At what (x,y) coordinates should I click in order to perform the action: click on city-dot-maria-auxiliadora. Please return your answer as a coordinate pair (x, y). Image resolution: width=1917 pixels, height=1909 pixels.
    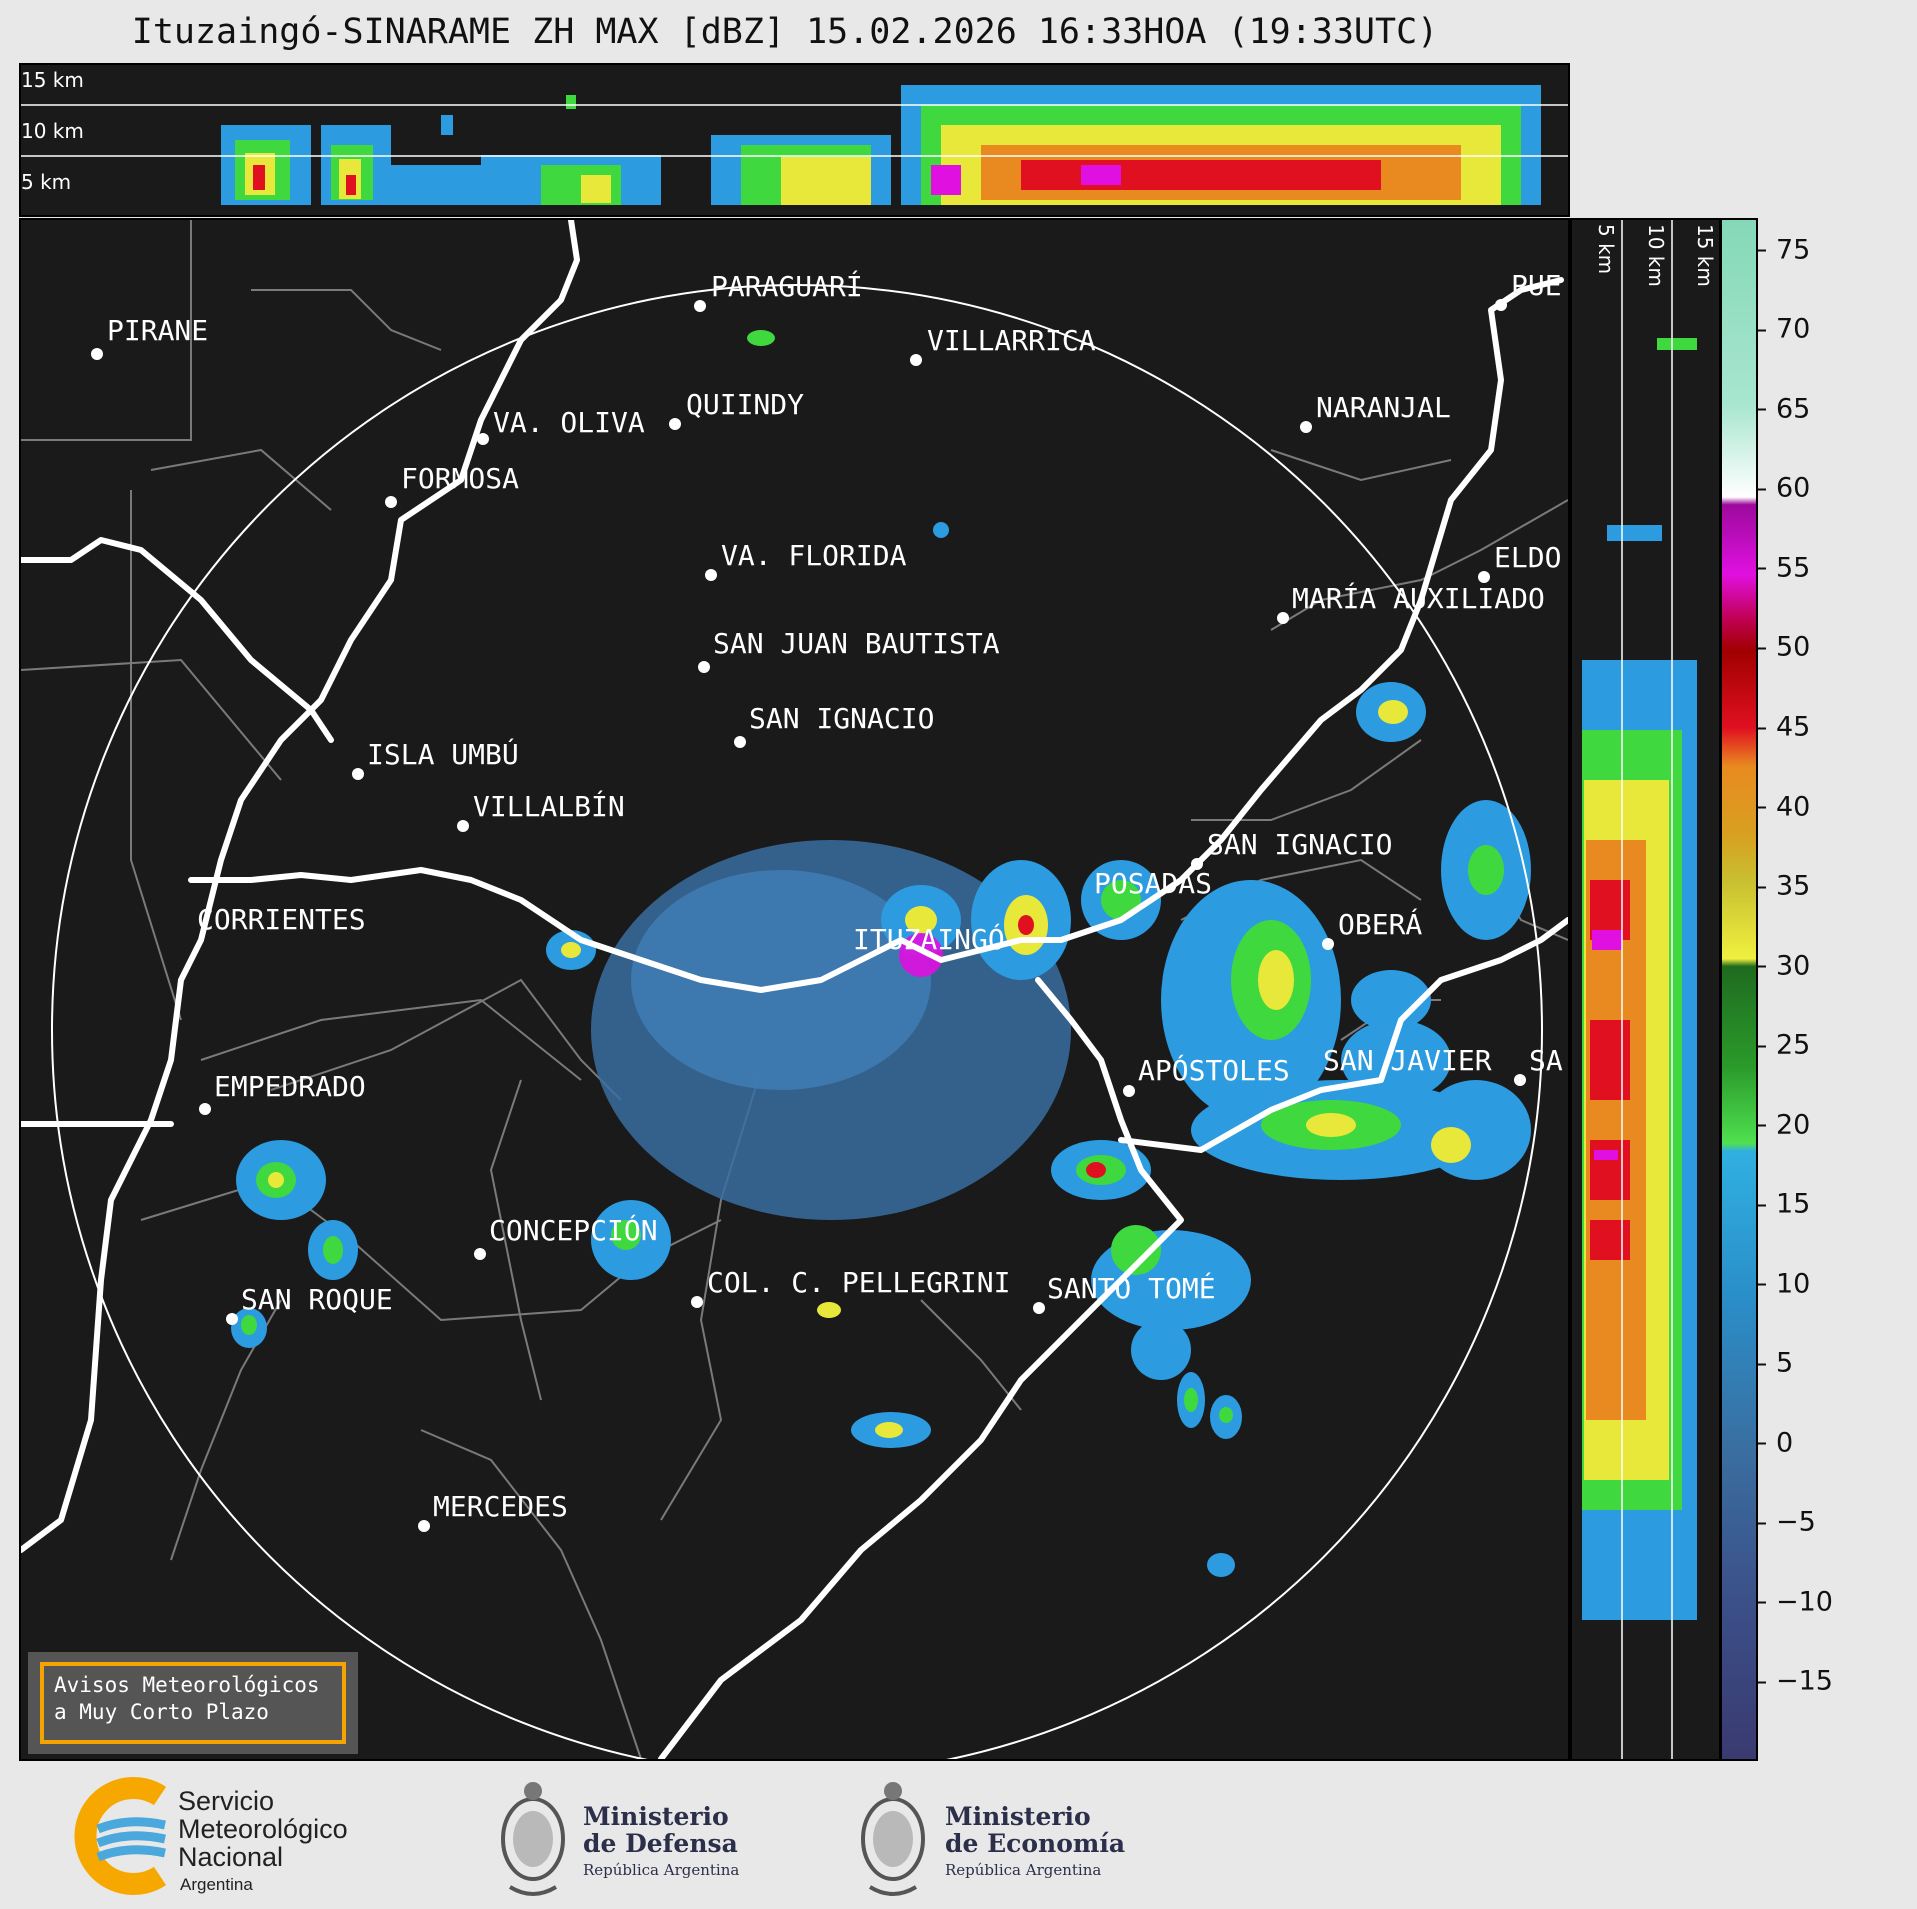
    Looking at the image, I should click on (1283, 618).